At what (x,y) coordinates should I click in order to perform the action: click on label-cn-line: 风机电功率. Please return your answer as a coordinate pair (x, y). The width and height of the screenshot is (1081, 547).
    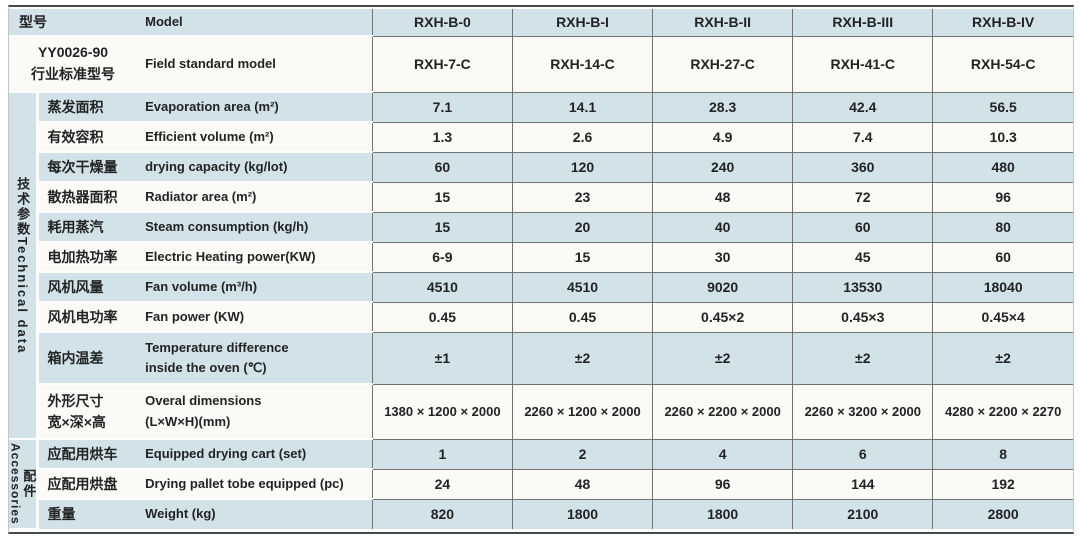
    Looking at the image, I should click on (82, 316).